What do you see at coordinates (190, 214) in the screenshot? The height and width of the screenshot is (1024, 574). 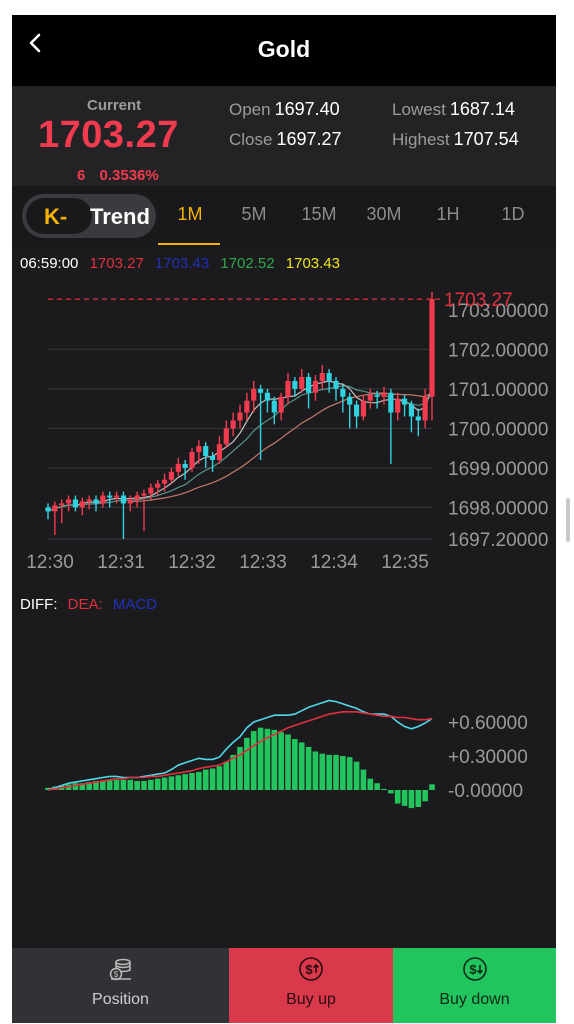 I see `tab-1m: 1M` at bounding box center [190, 214].